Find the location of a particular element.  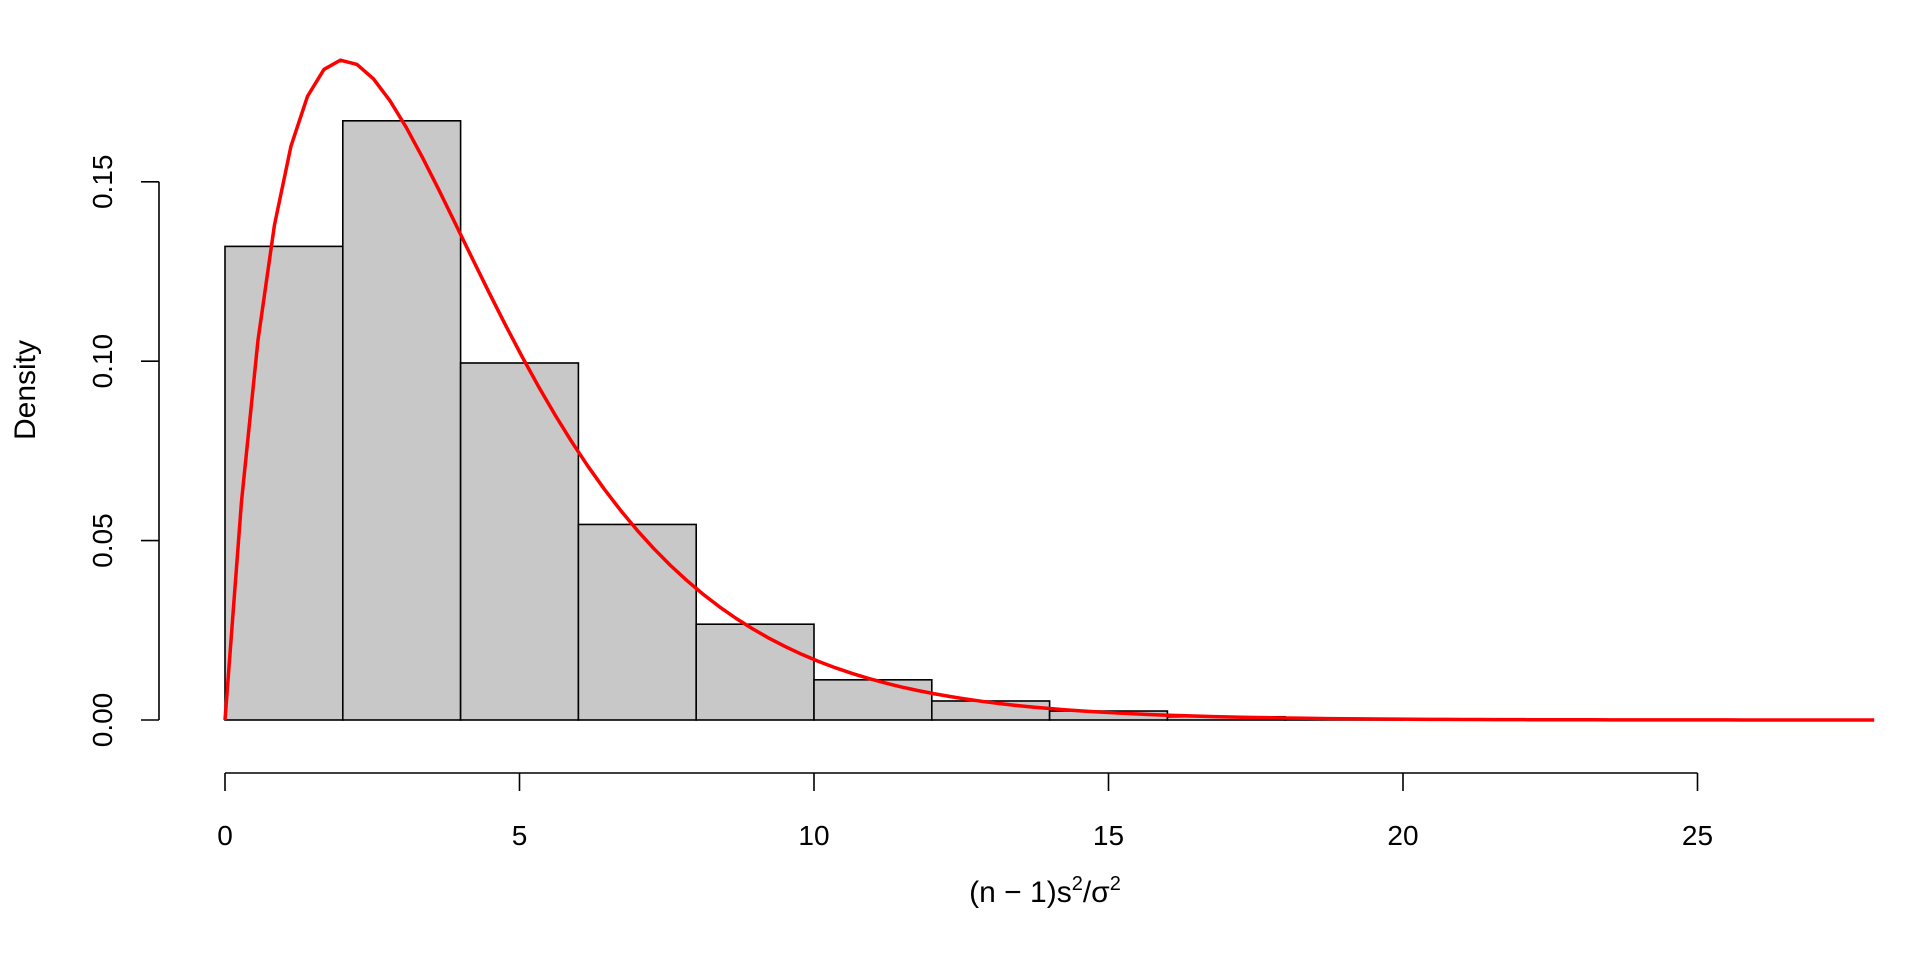

x-axis-title-sup1: 2 is located at coordinates (1077, 884).